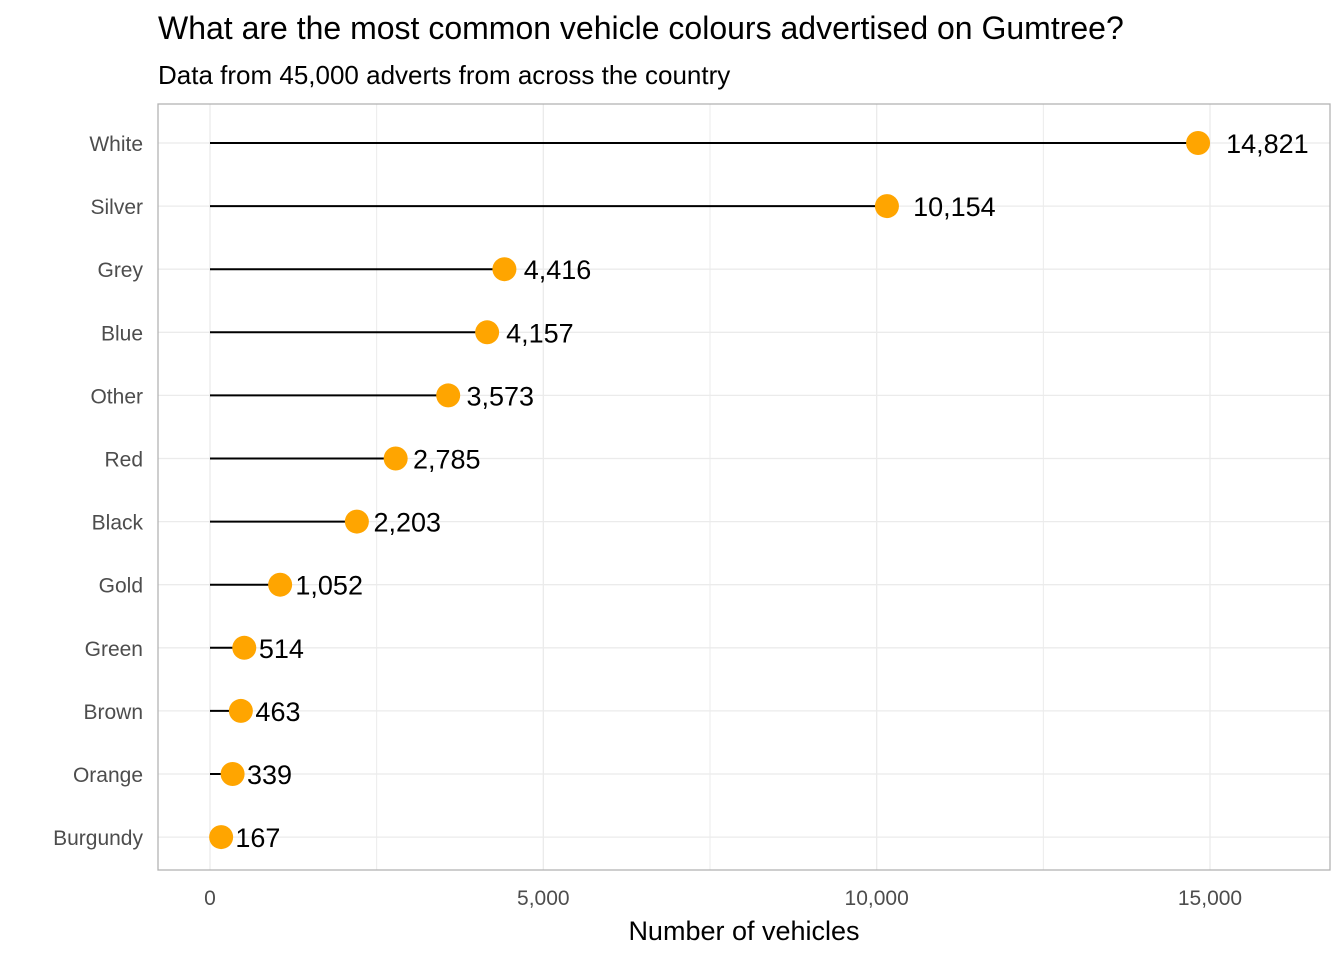 The height and width of the screenshot is (960, 1344). Describe the element at coordinates (540, 333) in the screenshot. I see `data-label: 4,157` at that location.